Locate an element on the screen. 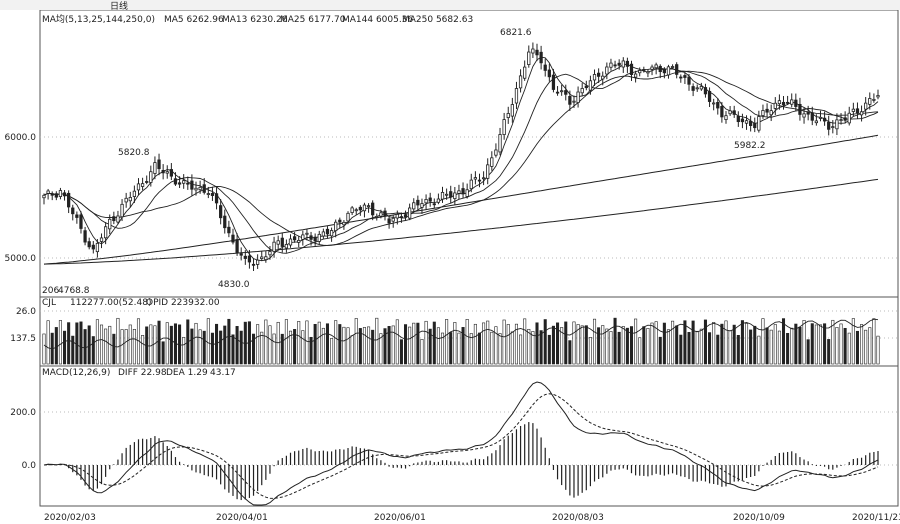 This screenshot has width=900, height=524. volume-value: 112277.00(52.48) is located at coordinates (110, 303).